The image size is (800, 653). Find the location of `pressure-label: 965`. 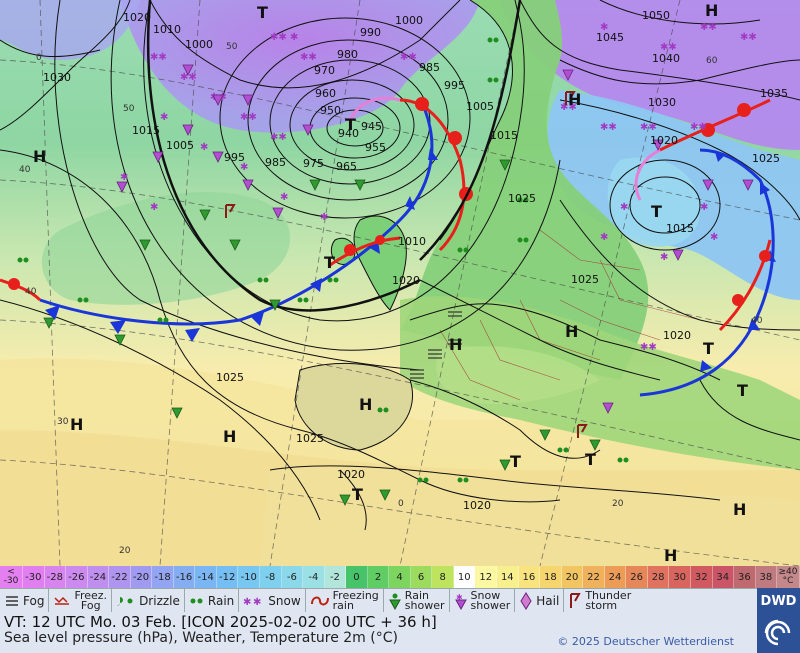

pressure-label: 965 is located at coordinates (346, 166).